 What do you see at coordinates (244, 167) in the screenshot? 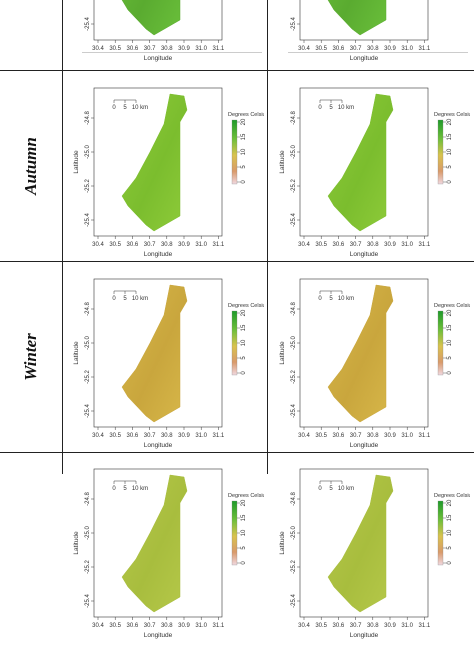
I see `legend-tick-label: 5` at bounding box center [244, 167].